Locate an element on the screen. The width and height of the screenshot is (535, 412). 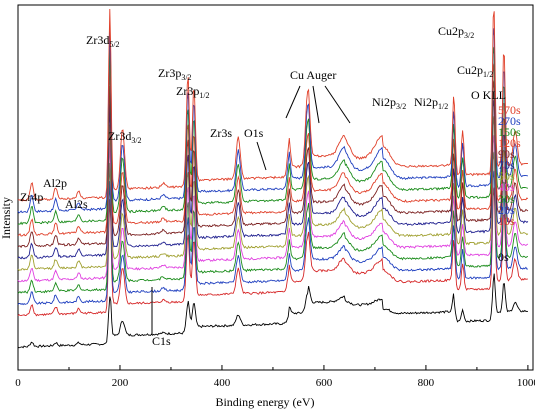
annotation-cu2p12: Cu2p1/2 is located at coordinates (475, 71).